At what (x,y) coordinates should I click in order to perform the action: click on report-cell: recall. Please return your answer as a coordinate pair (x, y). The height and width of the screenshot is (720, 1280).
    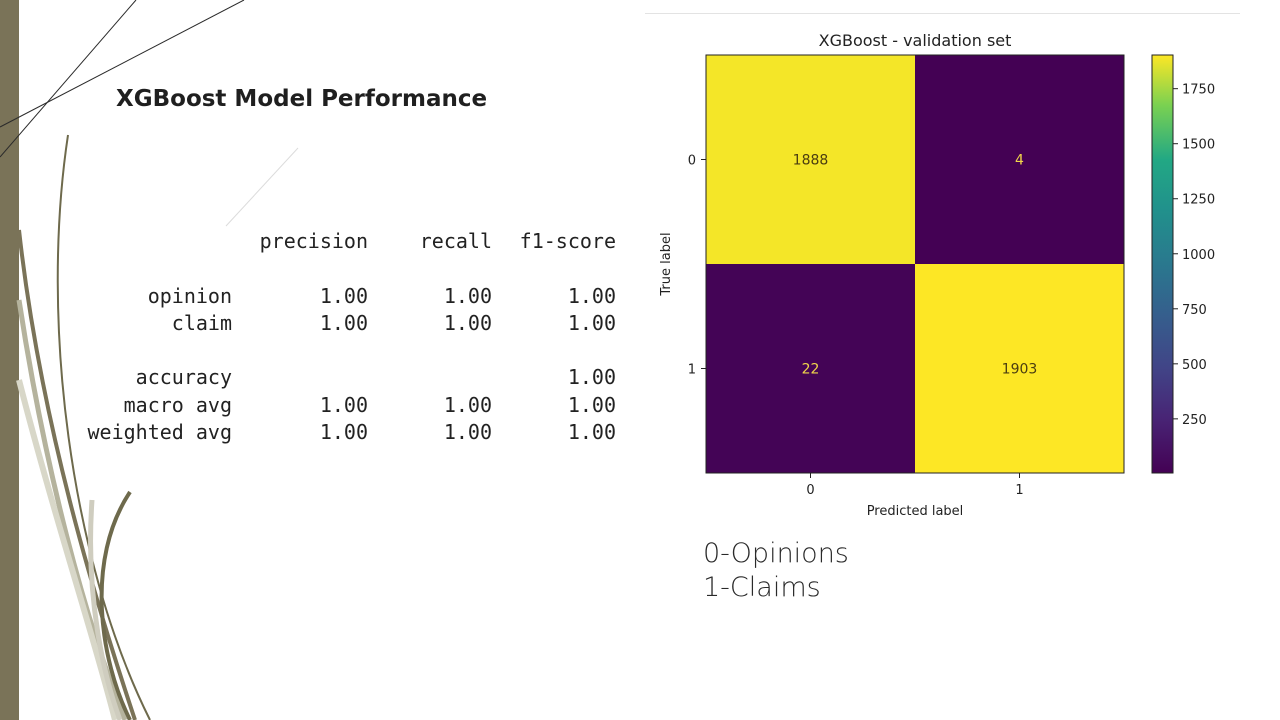
    Looking at the image, I should click on (455, 241).